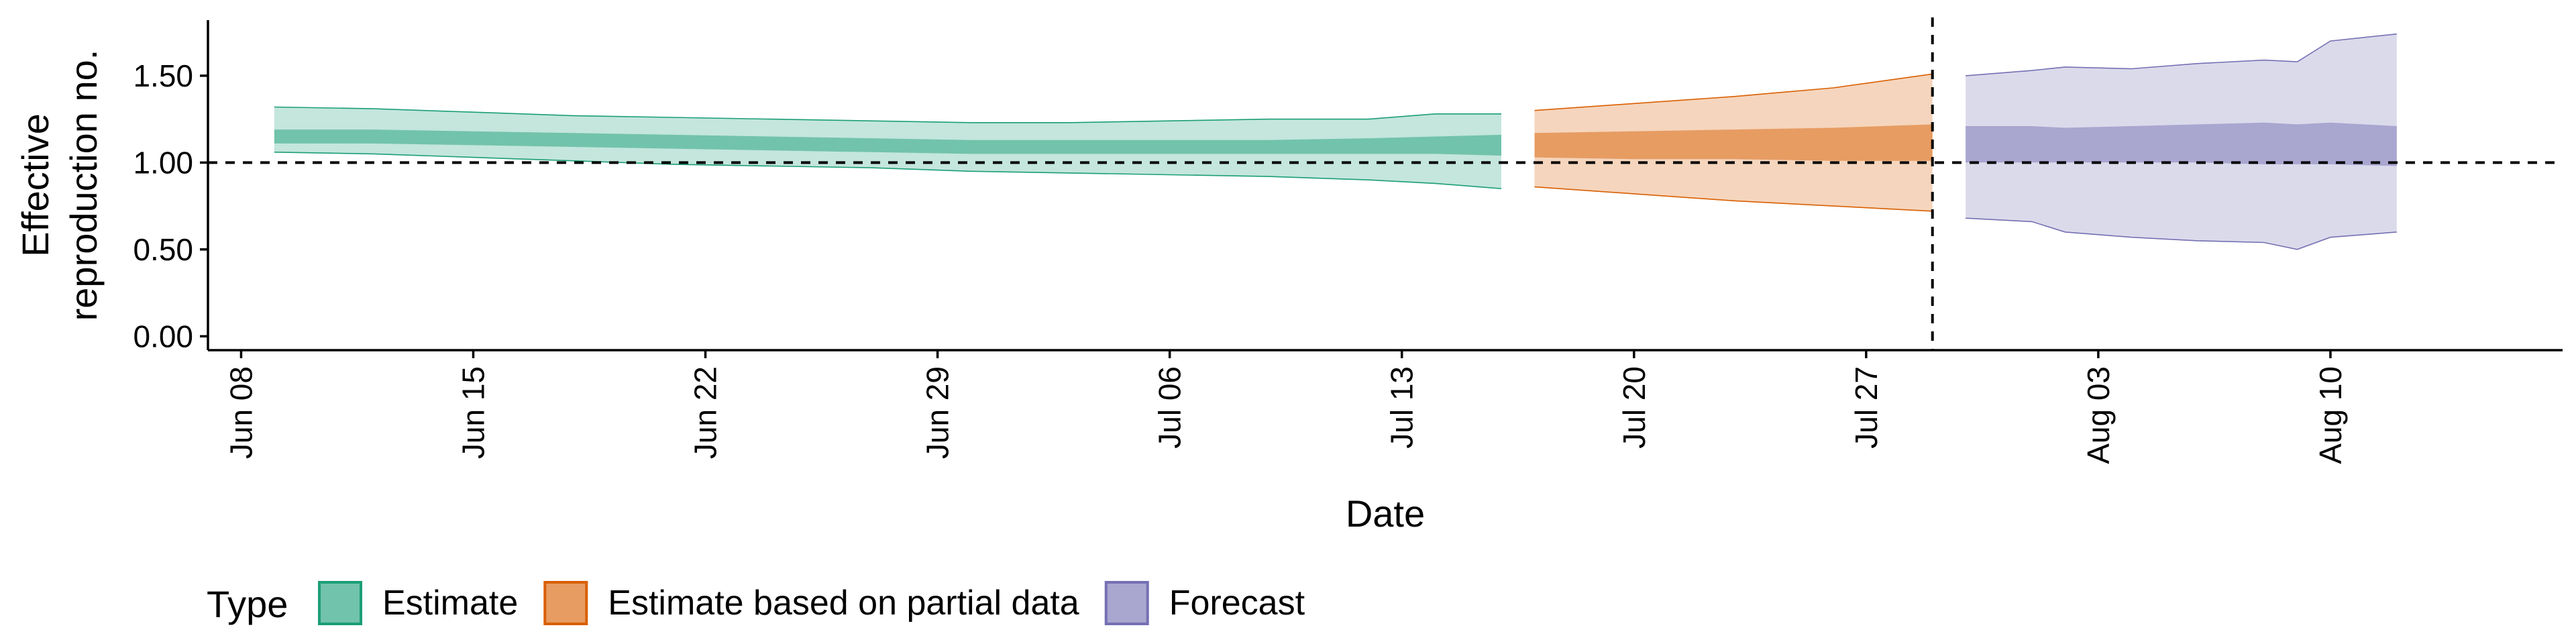  I want to click on legend-title: Type, so click(247, 604).